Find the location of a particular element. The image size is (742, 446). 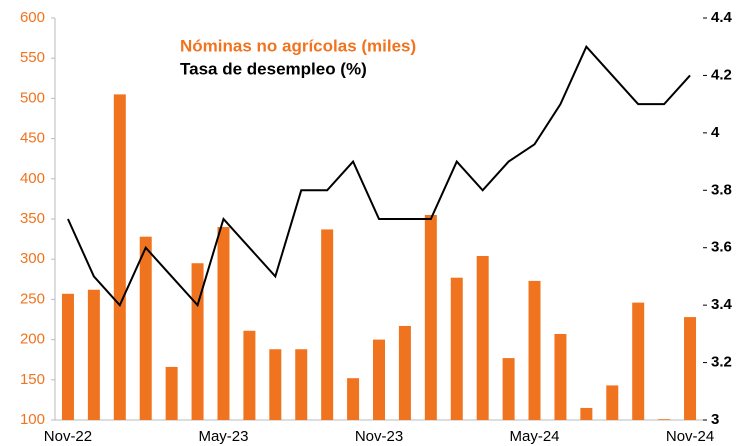

y-tick-label: 600 is located at coordinates (32, 17).